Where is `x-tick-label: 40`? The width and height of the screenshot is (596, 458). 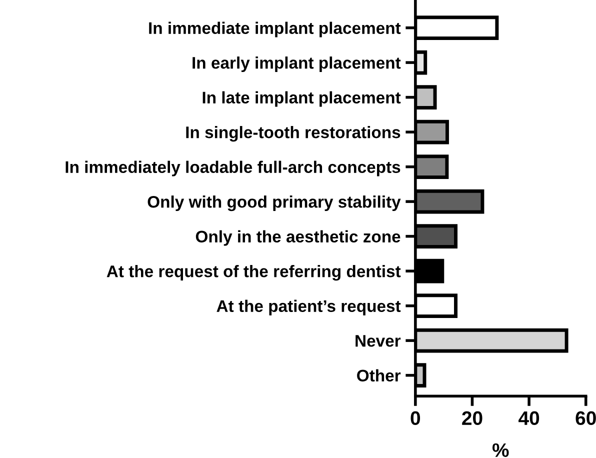
x-tick-label: 40 is located at coordinates (529, 418).